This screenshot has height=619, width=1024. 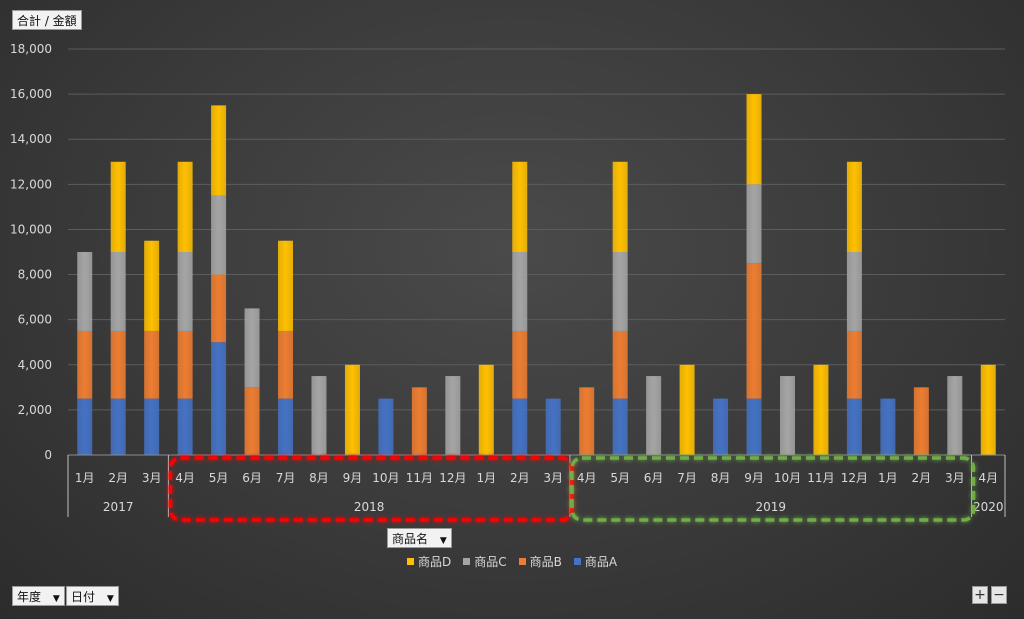 I want to click on legend-label: 商品C, so click(x=490, y=562).